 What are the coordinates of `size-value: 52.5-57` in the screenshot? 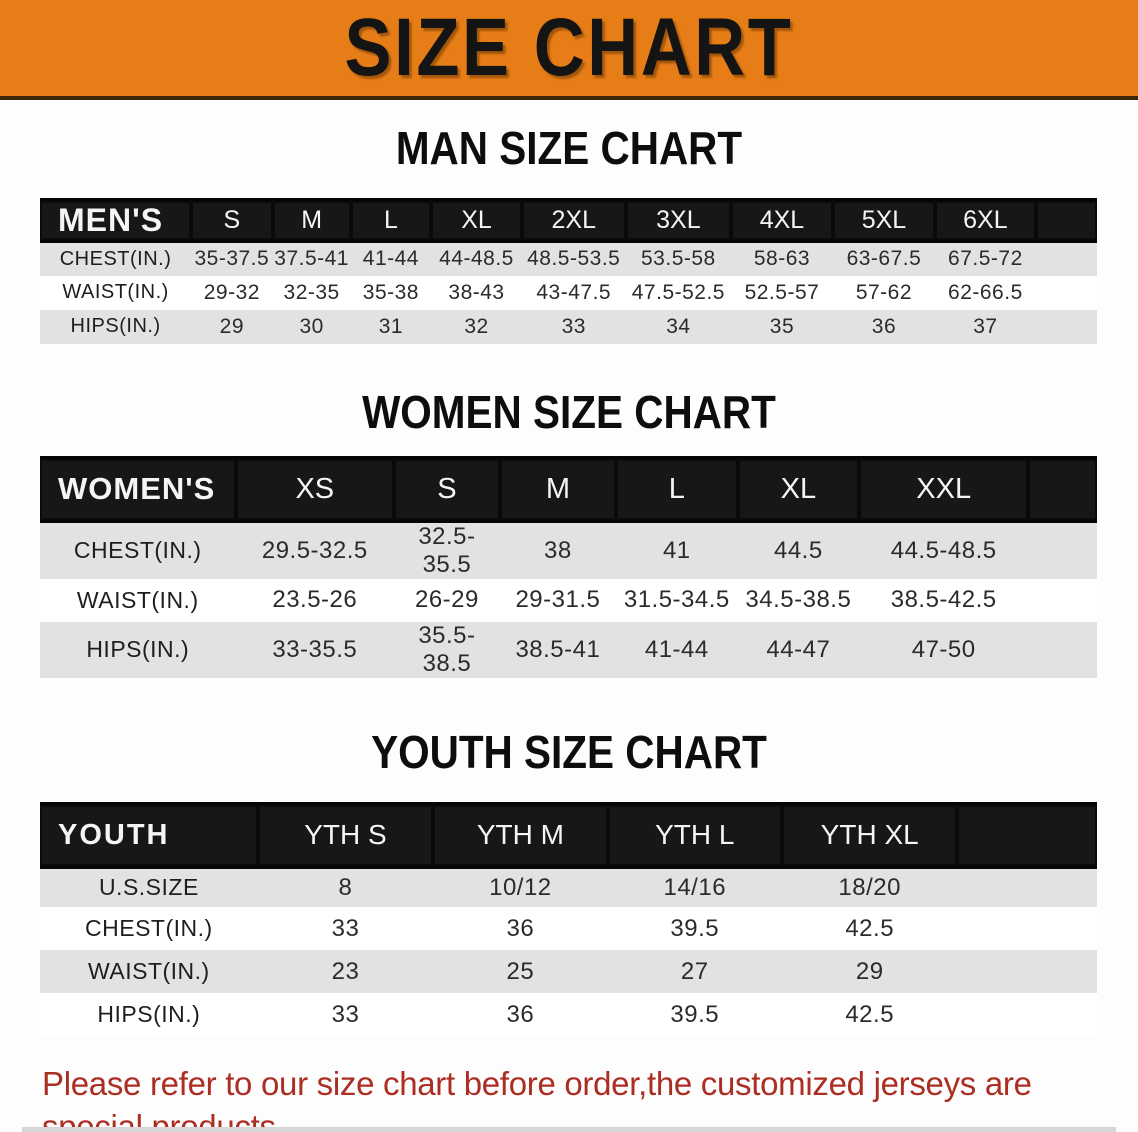 It's located at (782, 292).